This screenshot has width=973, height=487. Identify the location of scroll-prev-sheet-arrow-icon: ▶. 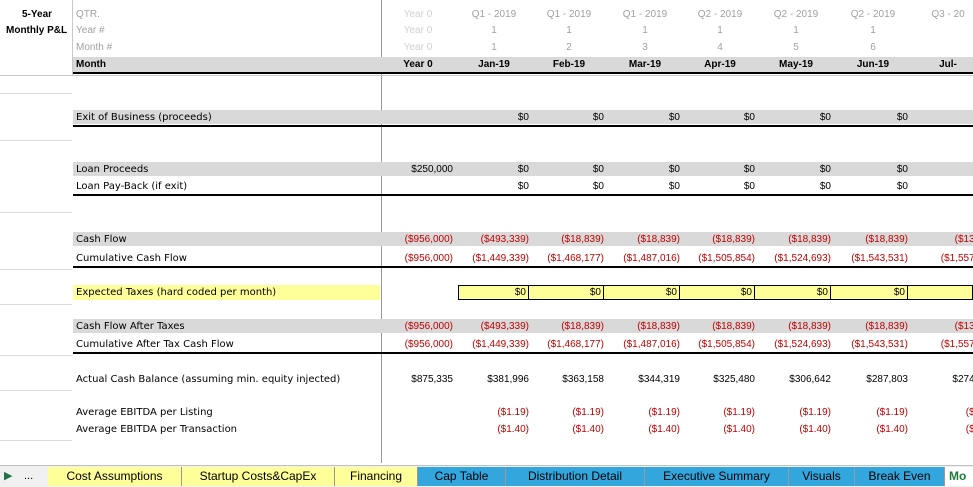
(8, 476).